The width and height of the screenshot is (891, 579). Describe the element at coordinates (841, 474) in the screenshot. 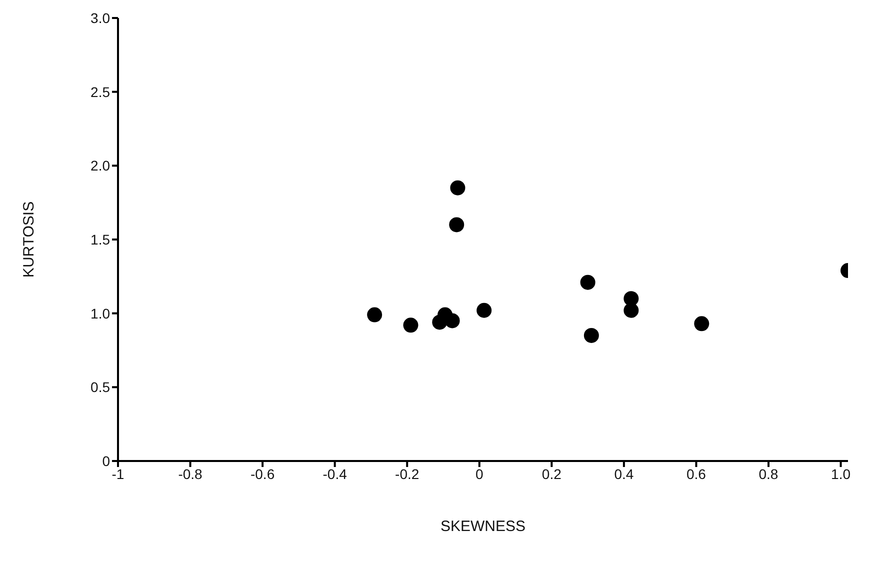

I see `x-tick-label: 1.0` at that location.